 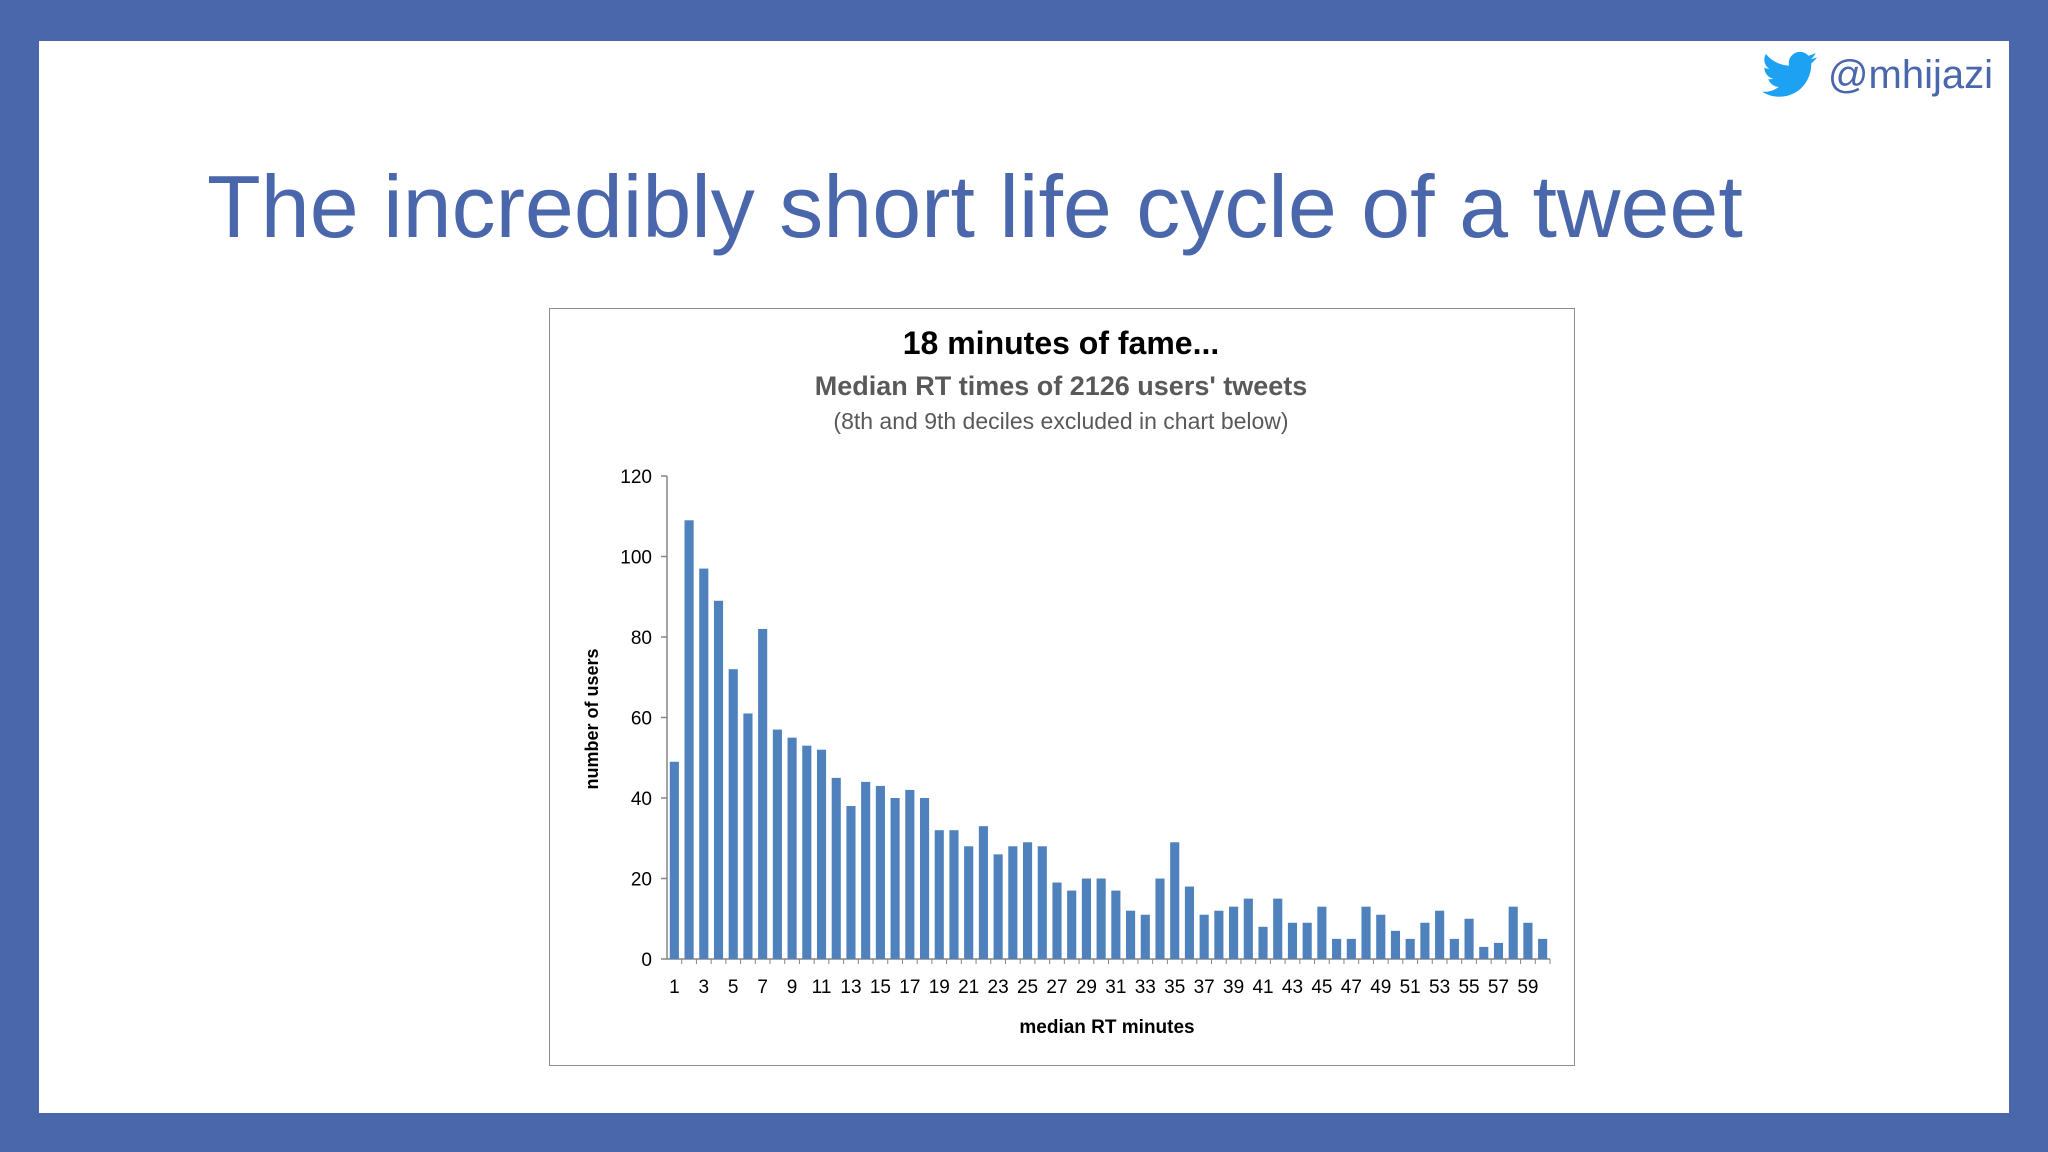 What do you see at coordinates (636, 477) in the screenshot?
I see `y-tick-label: 120` at bounding box center [636, 477].